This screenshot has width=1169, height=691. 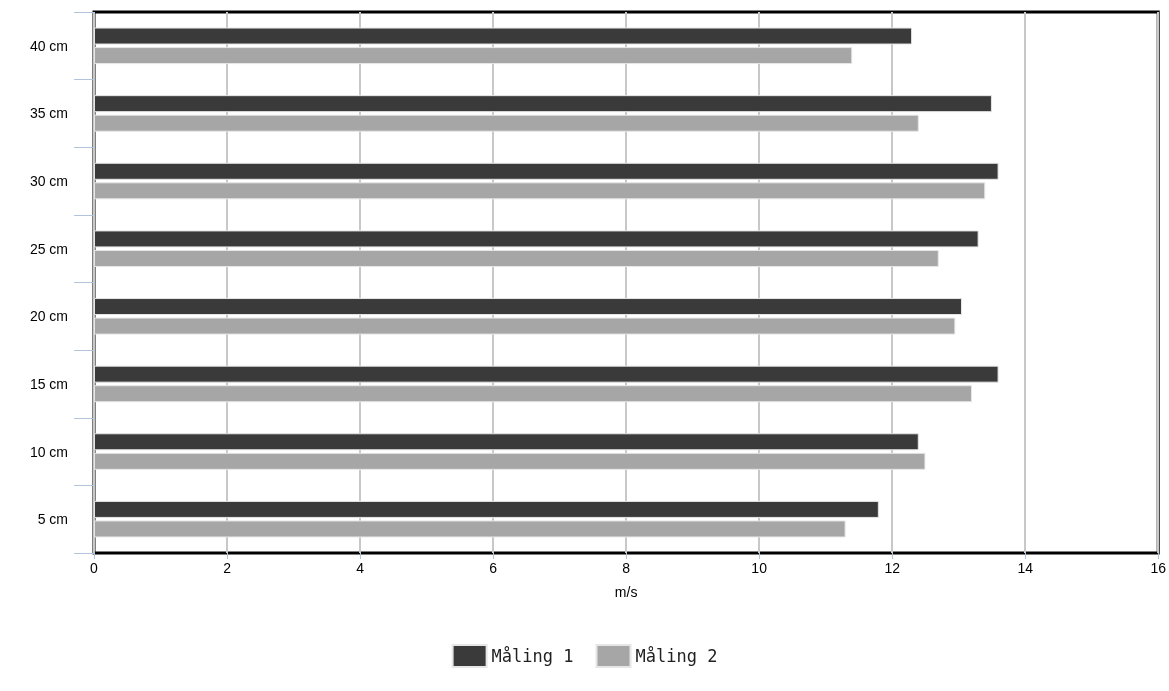 I want to click on y-tick-label: 15 cm, so click(x=48, y=383).